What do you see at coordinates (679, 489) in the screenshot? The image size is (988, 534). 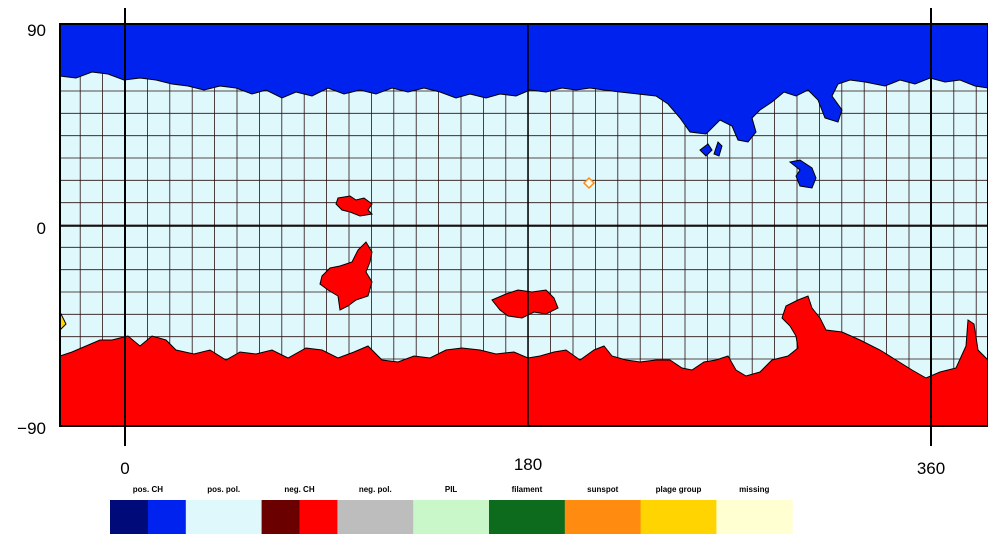 I see `legend-label: plage group` at bounding box center [679, 489].